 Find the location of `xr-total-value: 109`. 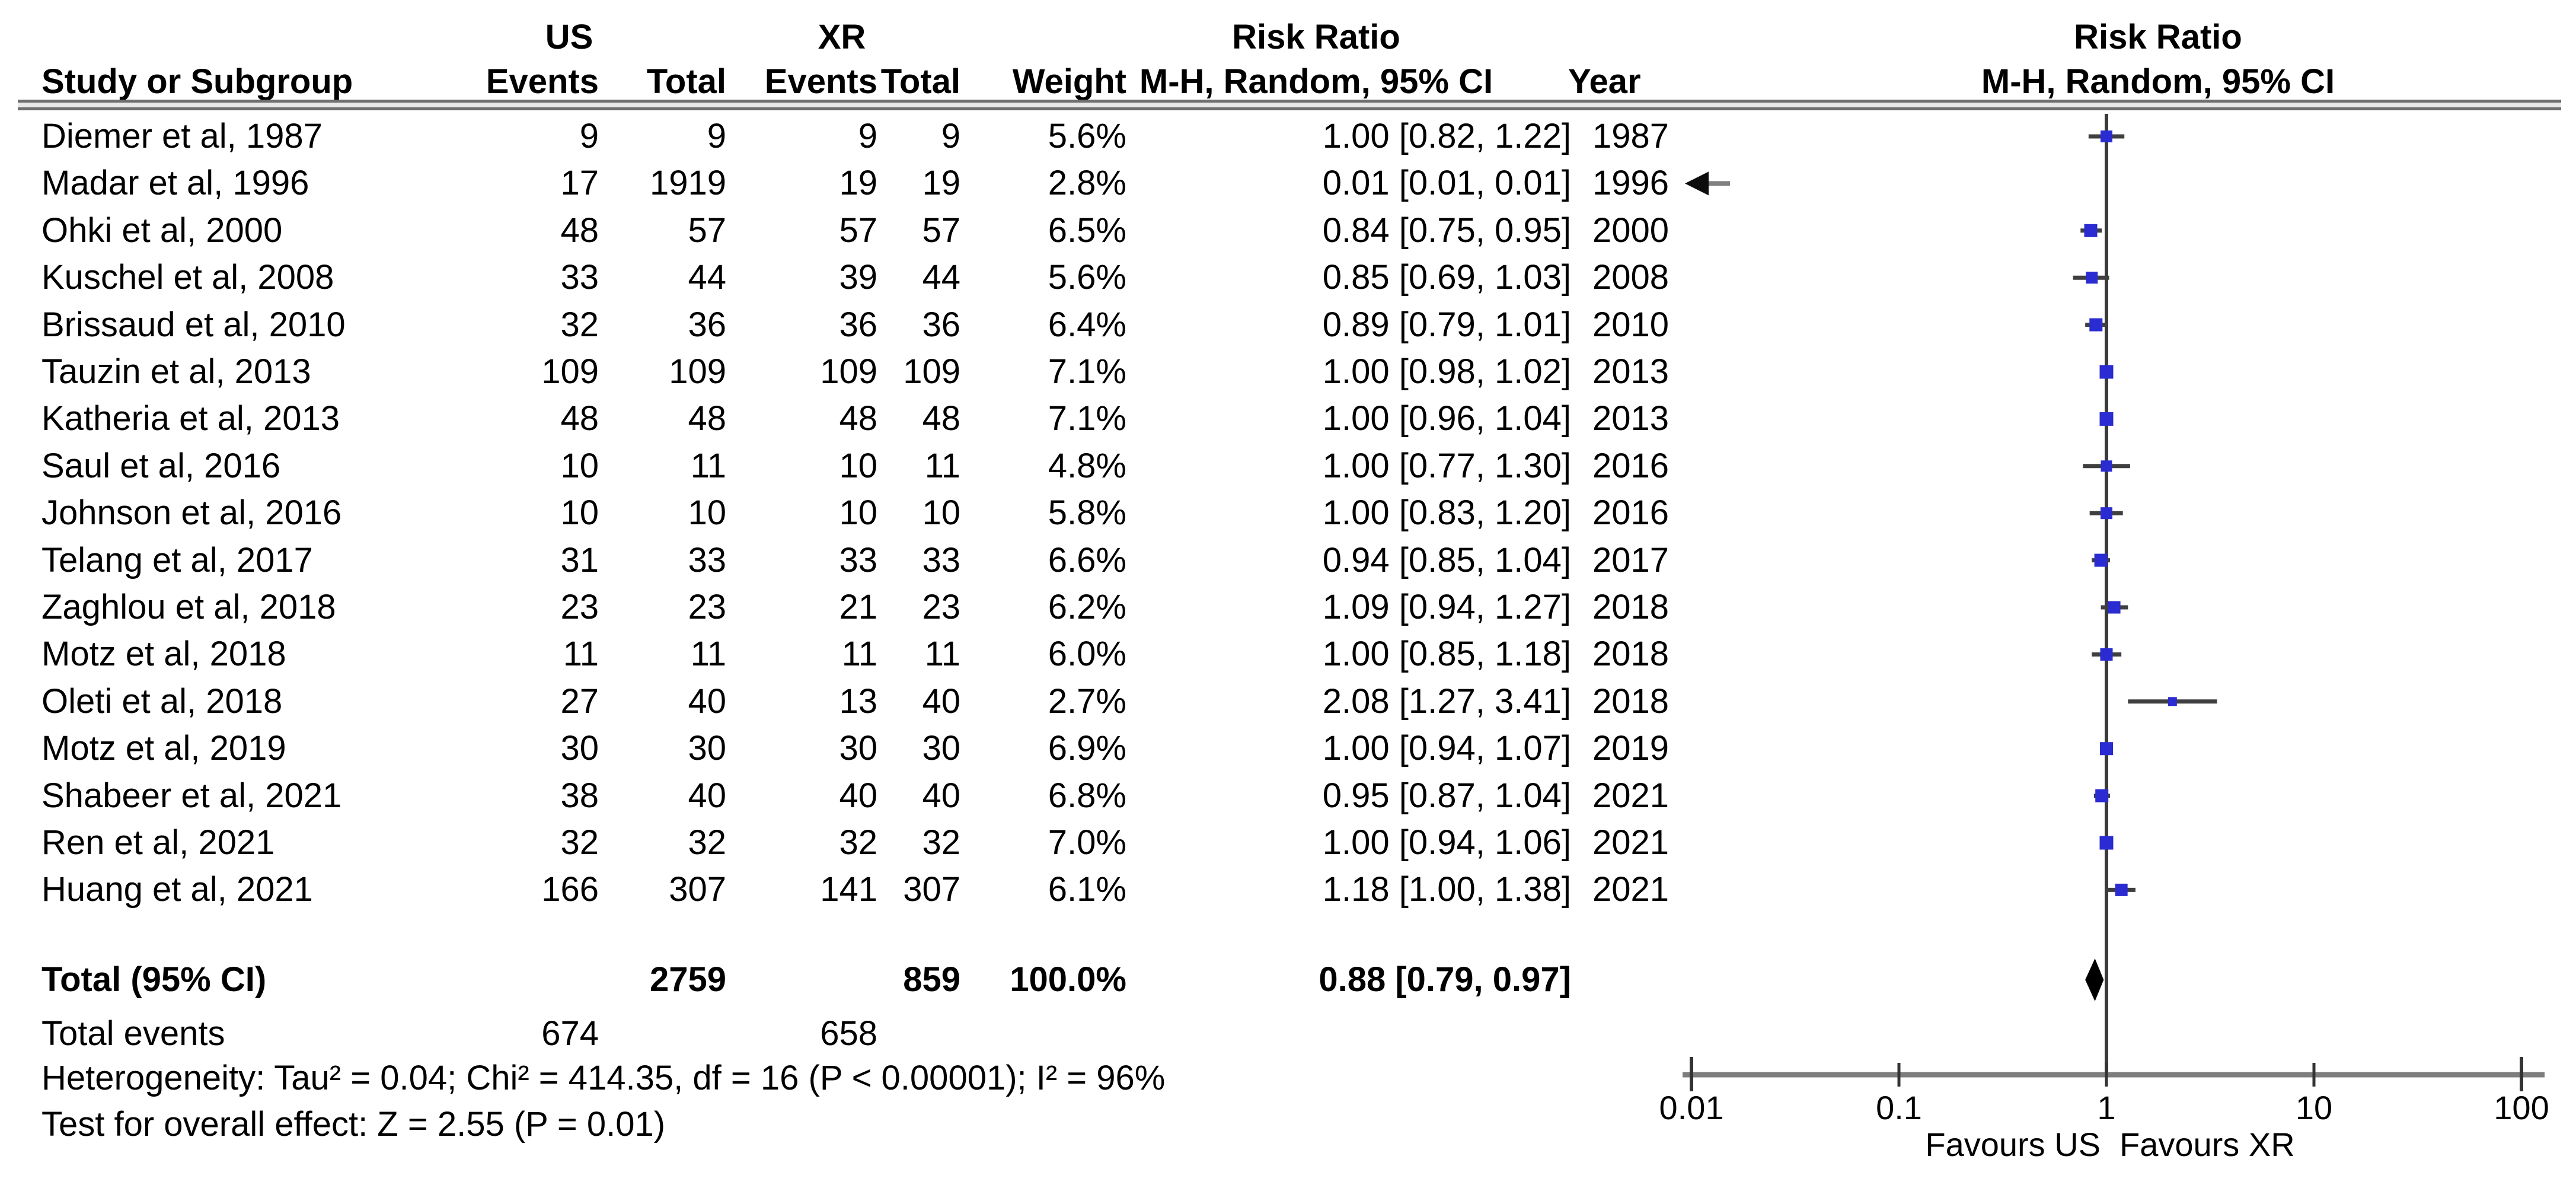

xr-total-value: 109 is located at coordinates (931, 371).